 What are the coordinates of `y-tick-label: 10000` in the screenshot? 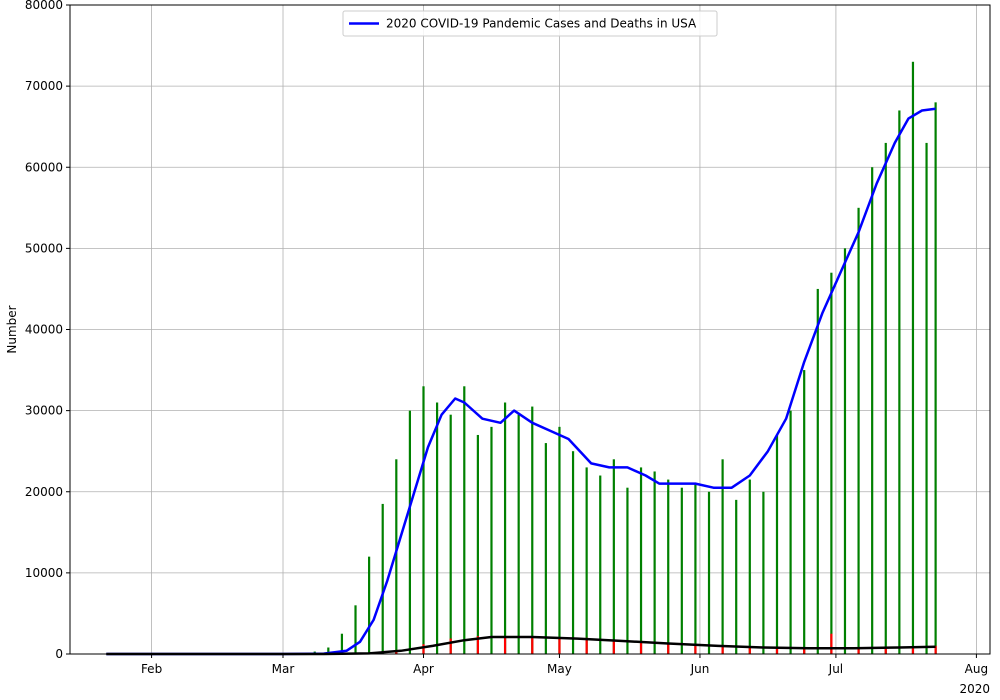 It's located at (44, 573).